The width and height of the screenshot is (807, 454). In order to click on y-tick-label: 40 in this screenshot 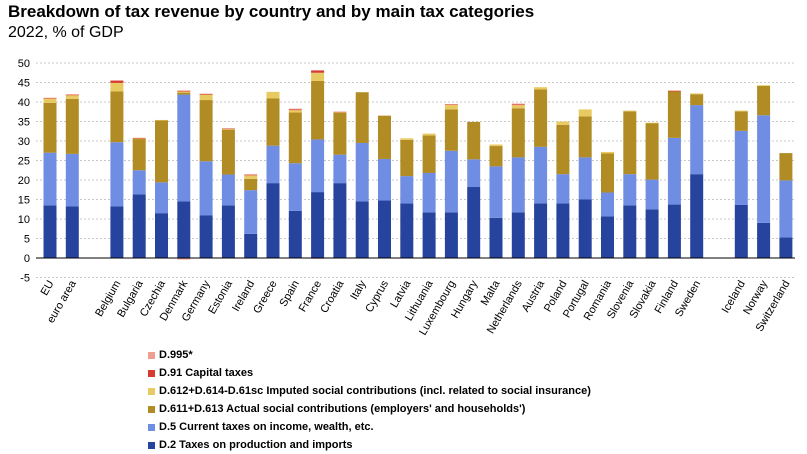, I will do `click(24, 103)`.